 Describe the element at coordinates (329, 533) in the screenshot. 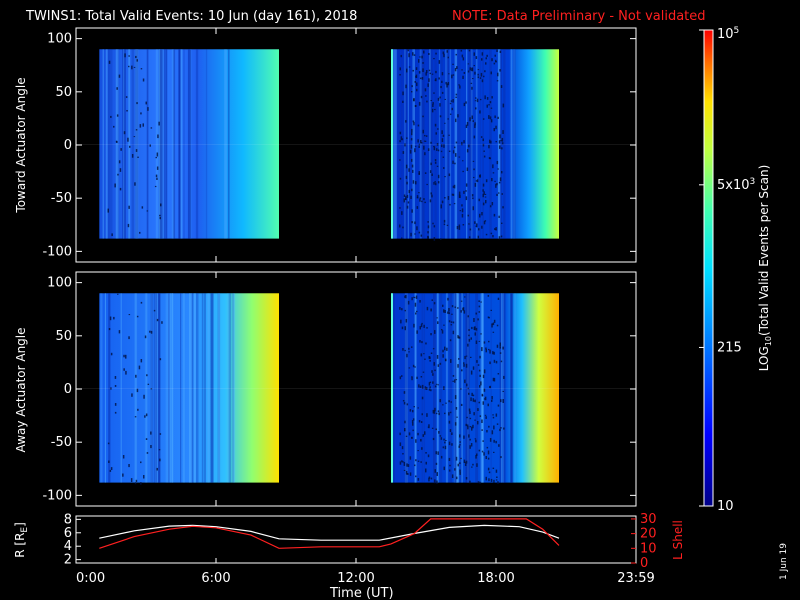

I see `series-line` at that location.